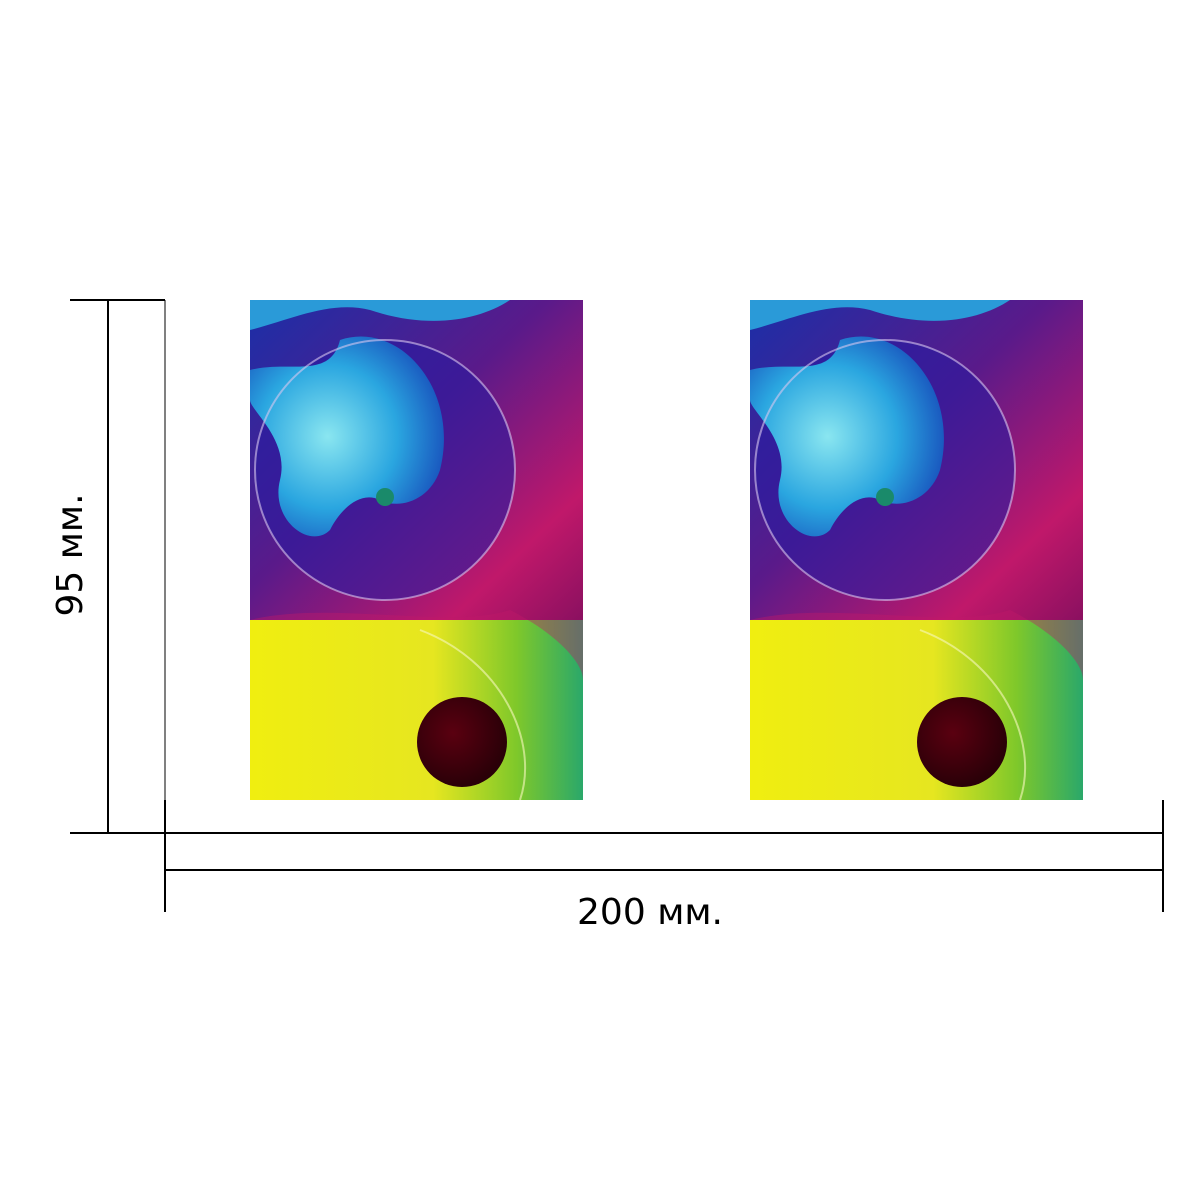  I want to click on width-label: 200 мм., so click(650, 912).